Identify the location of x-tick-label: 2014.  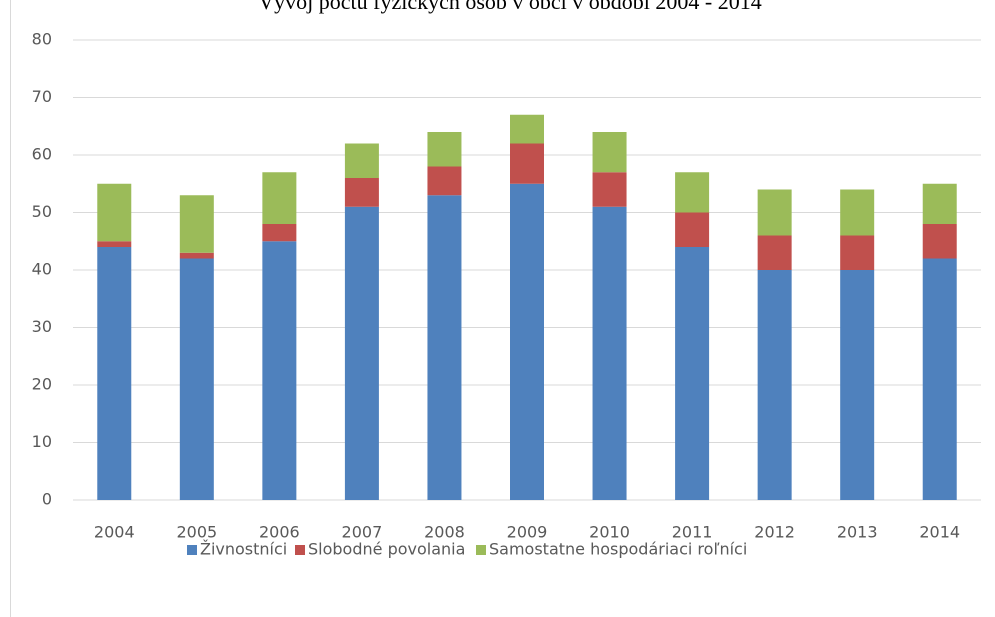
(939, 532).